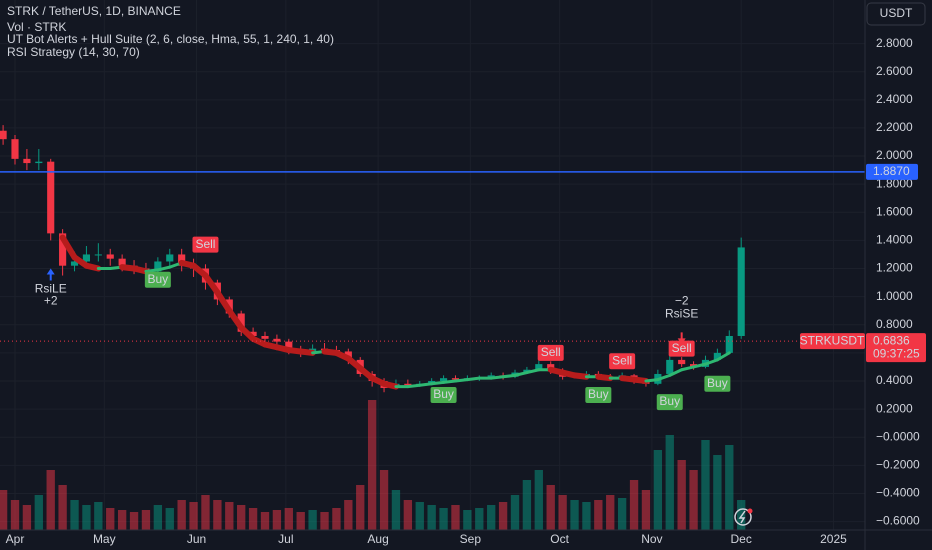 The width and height of the screenshot is (932, 550). What do you see at coordinates (894, 268) in the screenshot?
I see `y-tick-label: 1.2000` at bounding box center [894, 268].